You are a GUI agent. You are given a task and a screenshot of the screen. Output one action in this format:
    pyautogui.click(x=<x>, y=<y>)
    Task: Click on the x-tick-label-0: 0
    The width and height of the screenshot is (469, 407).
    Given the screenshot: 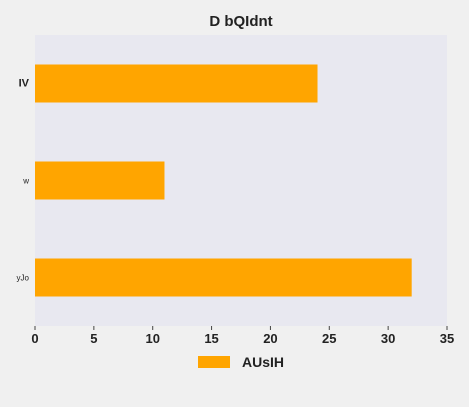 What is the action you would take?
    pyautogui.click(x=34, y=338)
    